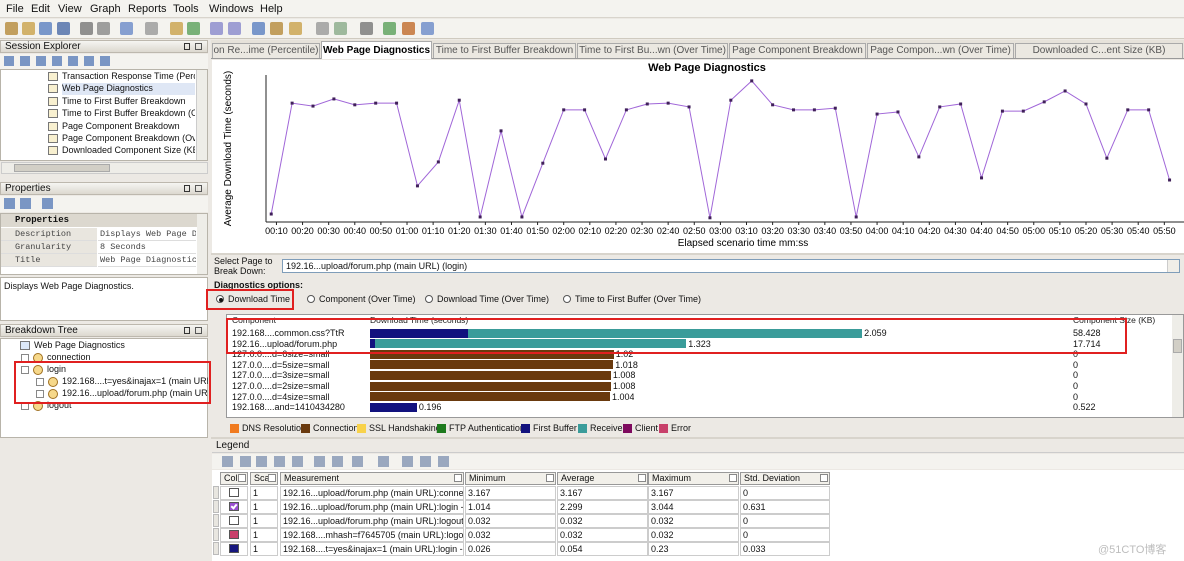 The width and height of the screenshot is (1184, 561). I want to click on tree-item: 192.16...upload/forum.php (main URL), so click(135, 393).